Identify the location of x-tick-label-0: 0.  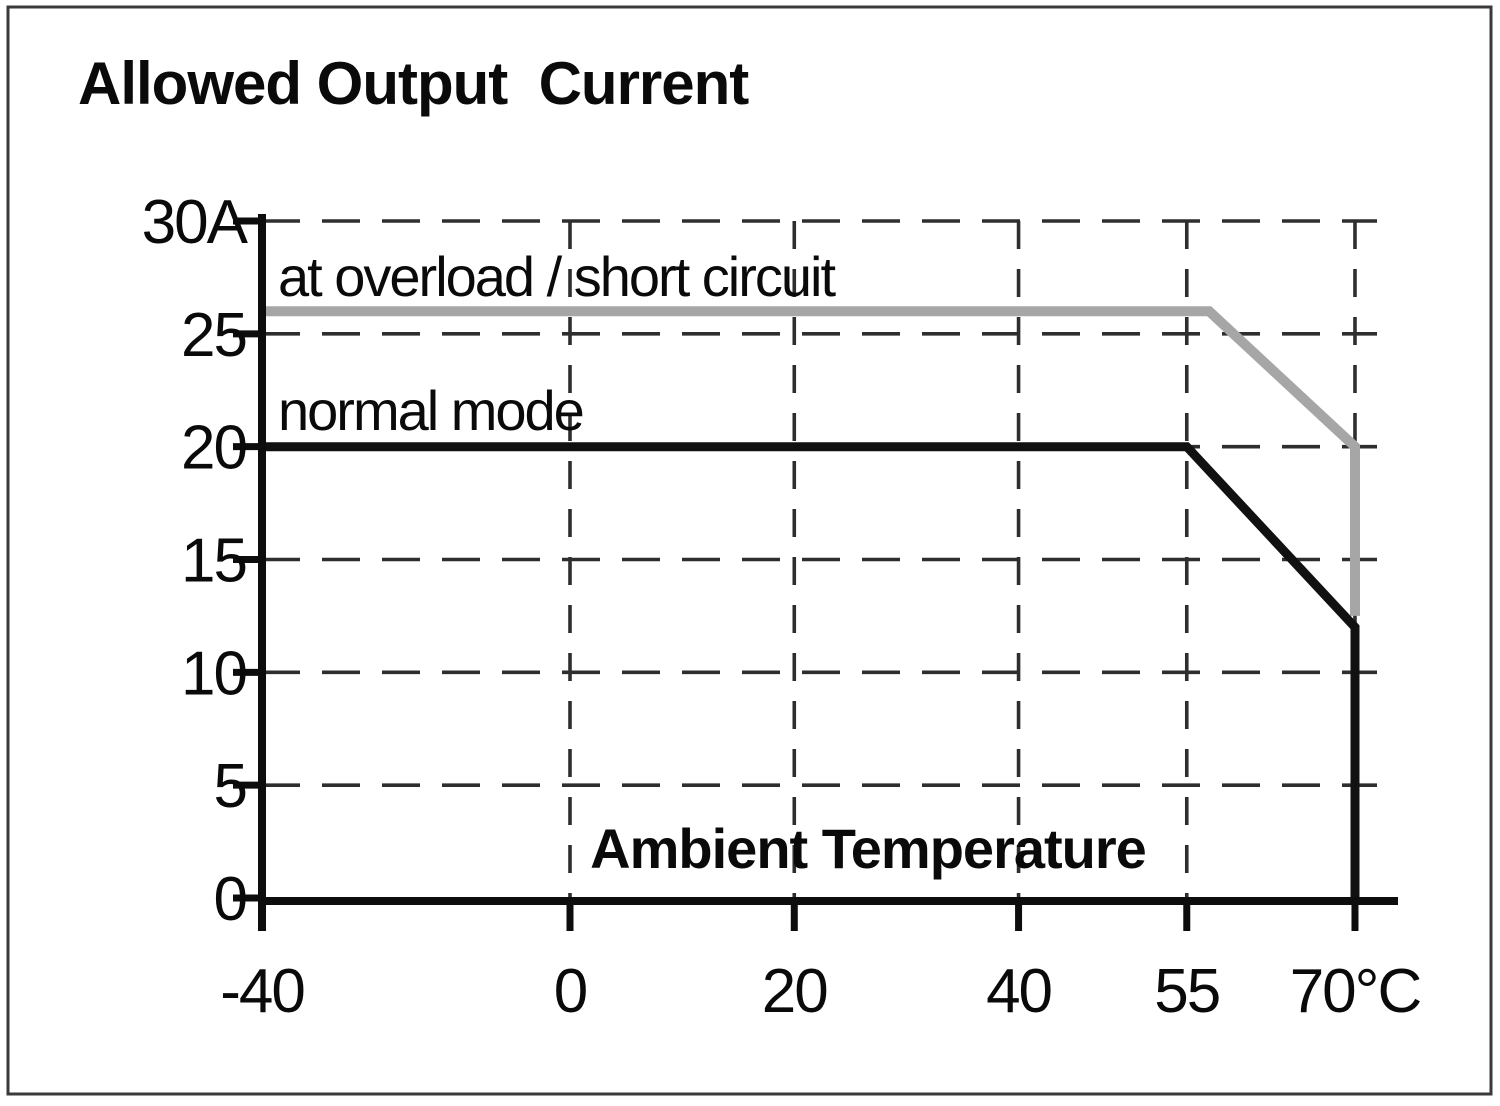
(570, 991).